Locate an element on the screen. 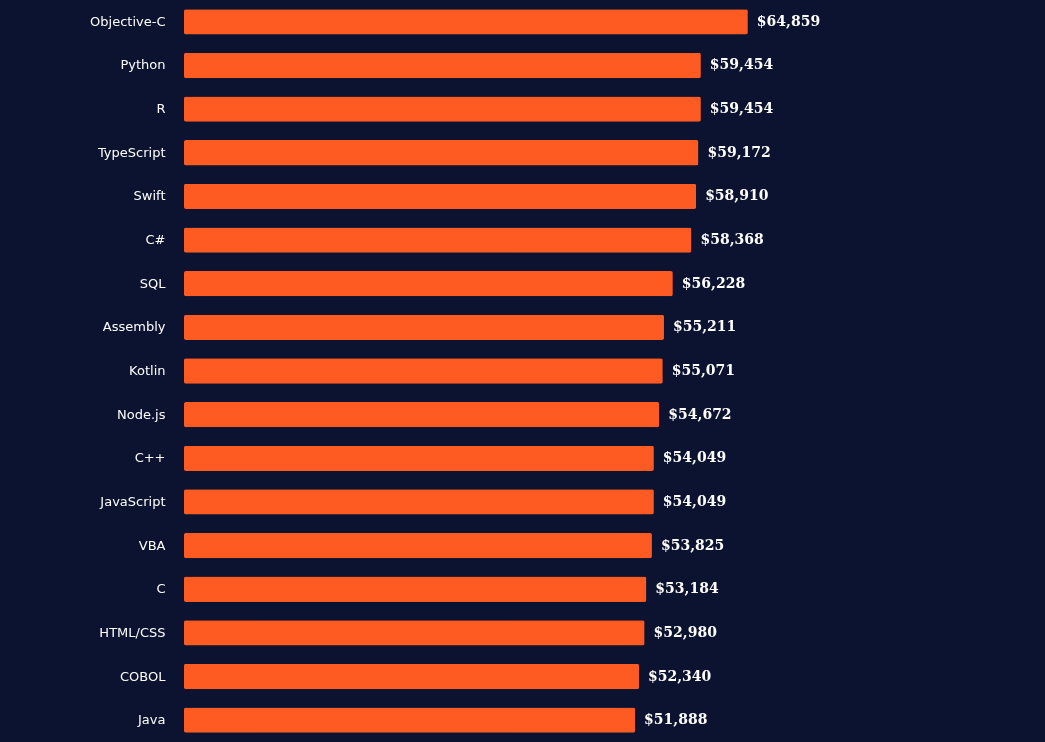 The width and height of the screenshot is (1045, 742). data-label: $64,859 is located at coordinates (788, 20).